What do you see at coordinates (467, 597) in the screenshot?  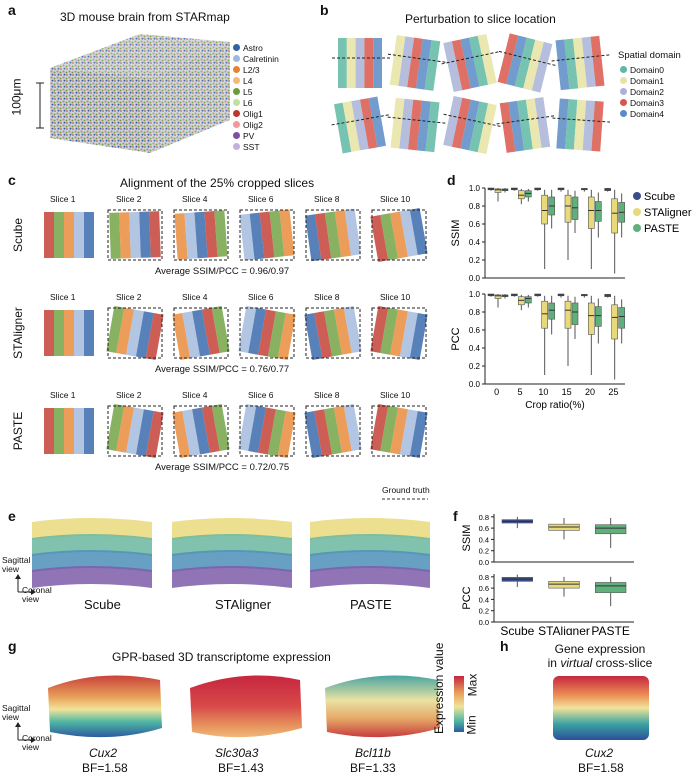 I see `f-ylabel: PCC` at bounding box center [467, 597].